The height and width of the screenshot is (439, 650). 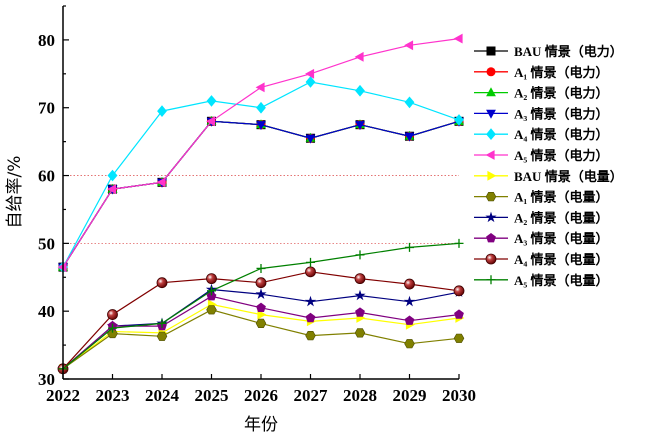 What do you see at coordinates (261, 209) in the screenshot?
I see `reference-lines` at bounding box center [261, 209].